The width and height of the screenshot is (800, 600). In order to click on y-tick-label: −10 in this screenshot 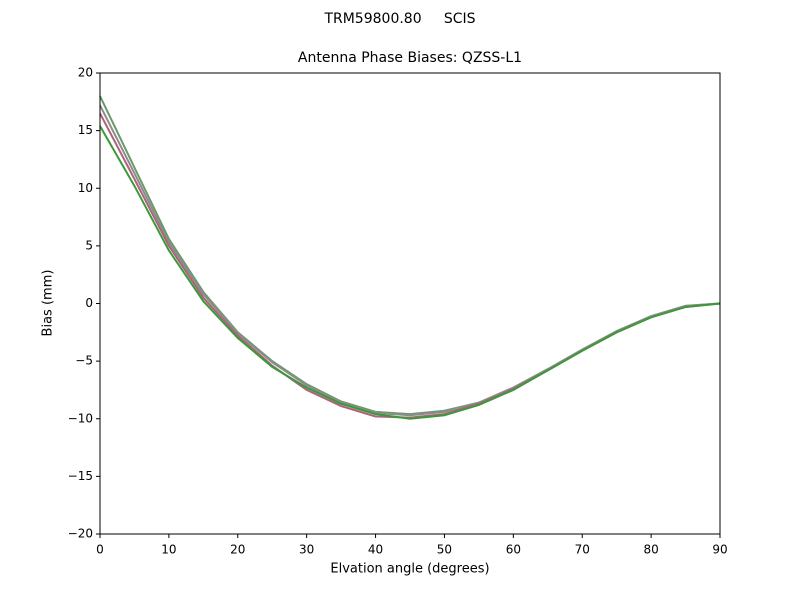, I will do `click(80, 418)`.